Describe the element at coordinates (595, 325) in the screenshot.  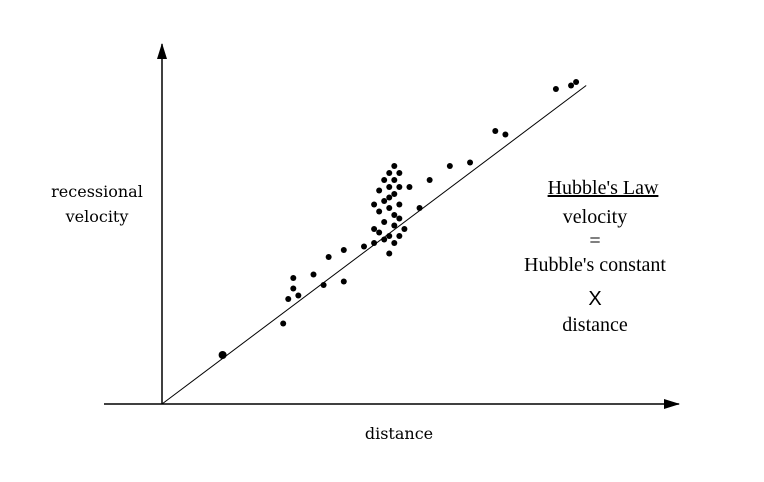
I see `annotation-line-distance: distance` at that location.